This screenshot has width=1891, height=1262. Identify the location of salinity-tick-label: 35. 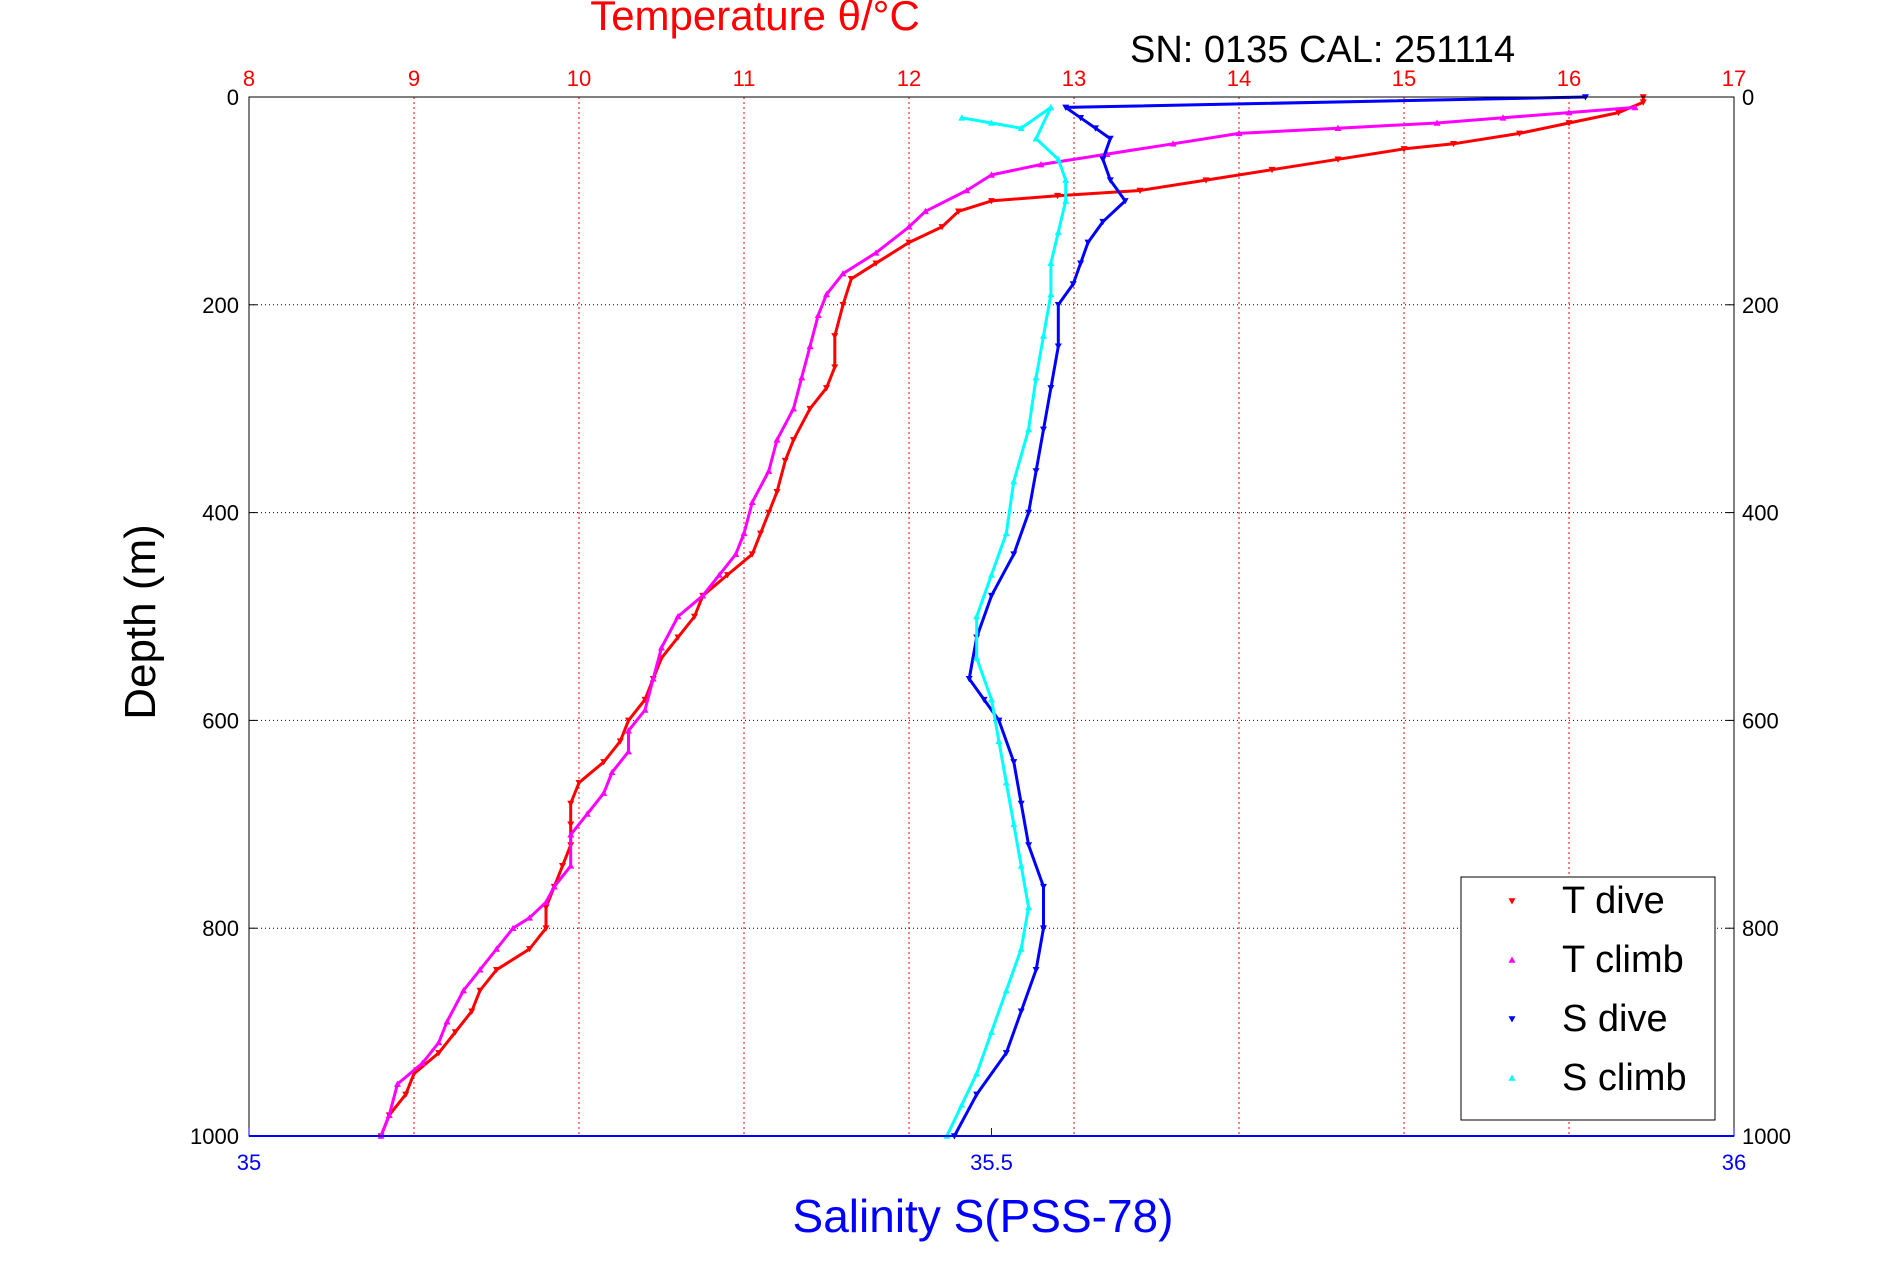
(249, 1162).